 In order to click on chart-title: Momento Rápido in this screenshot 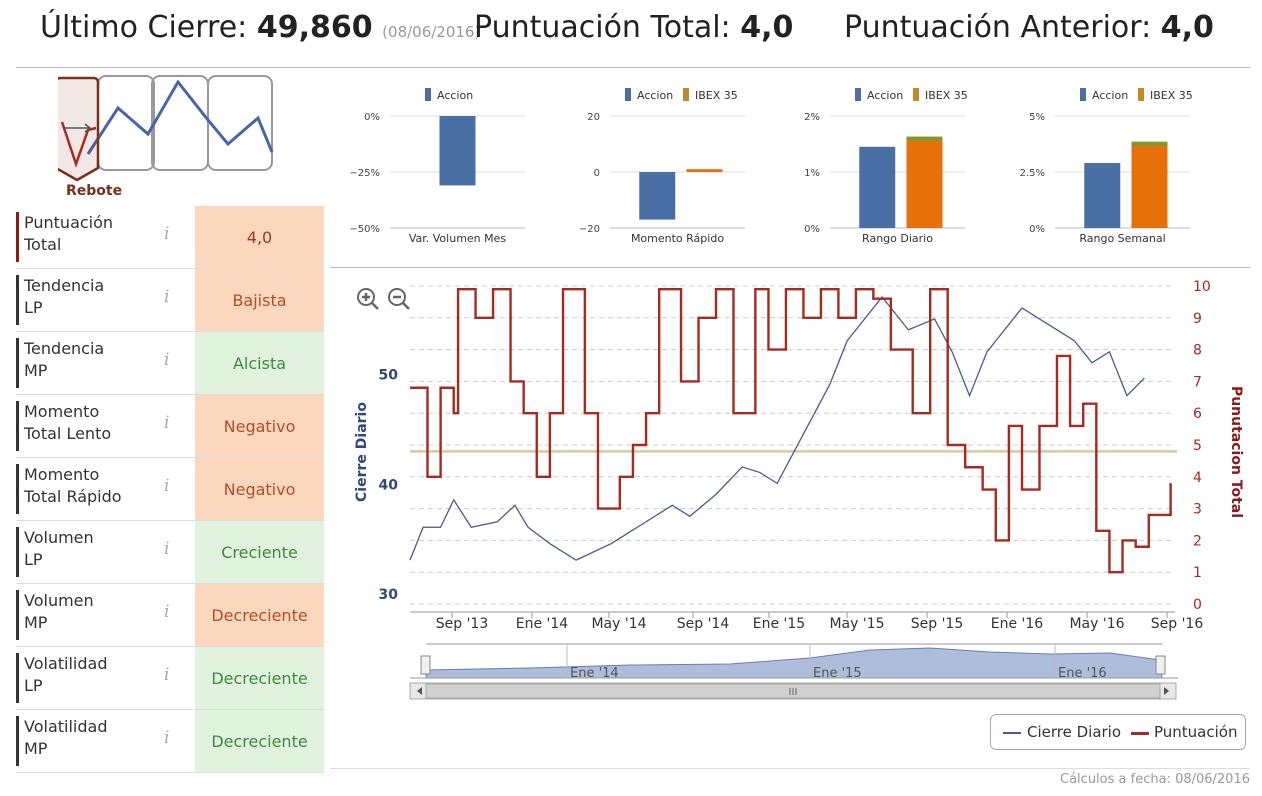, I will do `click(677, 238)`.